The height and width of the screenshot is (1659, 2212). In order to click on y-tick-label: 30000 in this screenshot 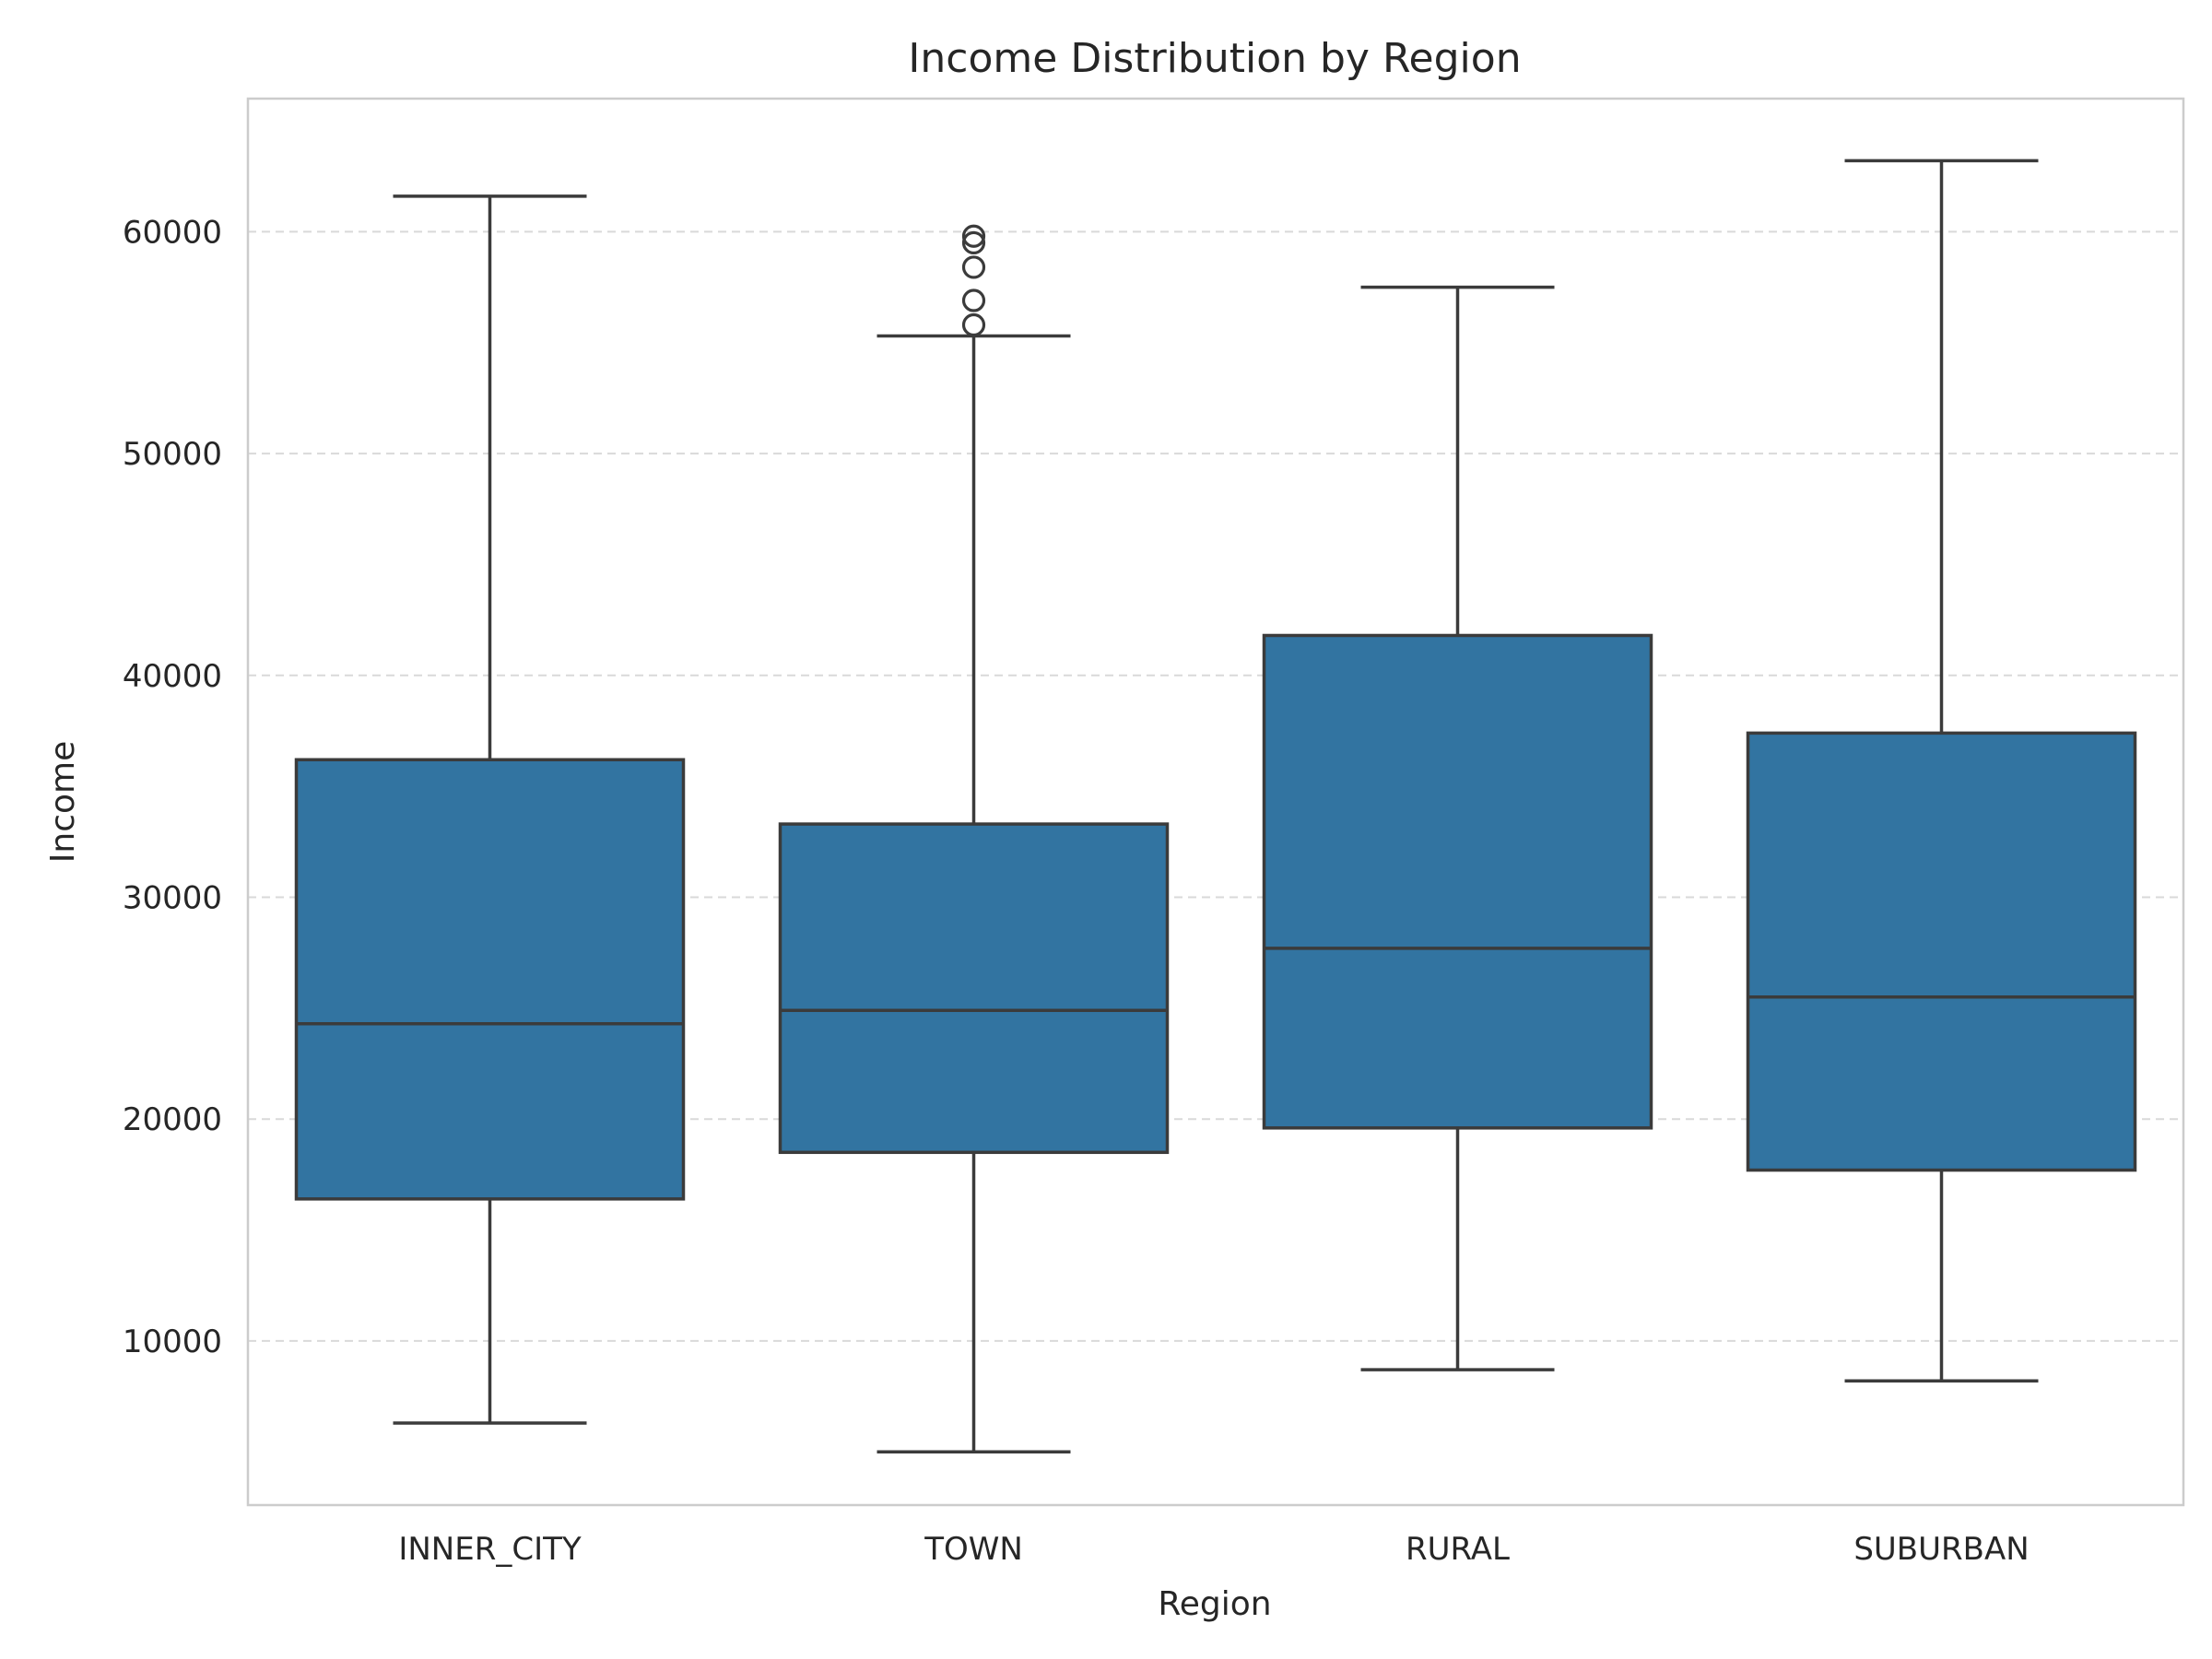, I will do `click(172, 897)`.